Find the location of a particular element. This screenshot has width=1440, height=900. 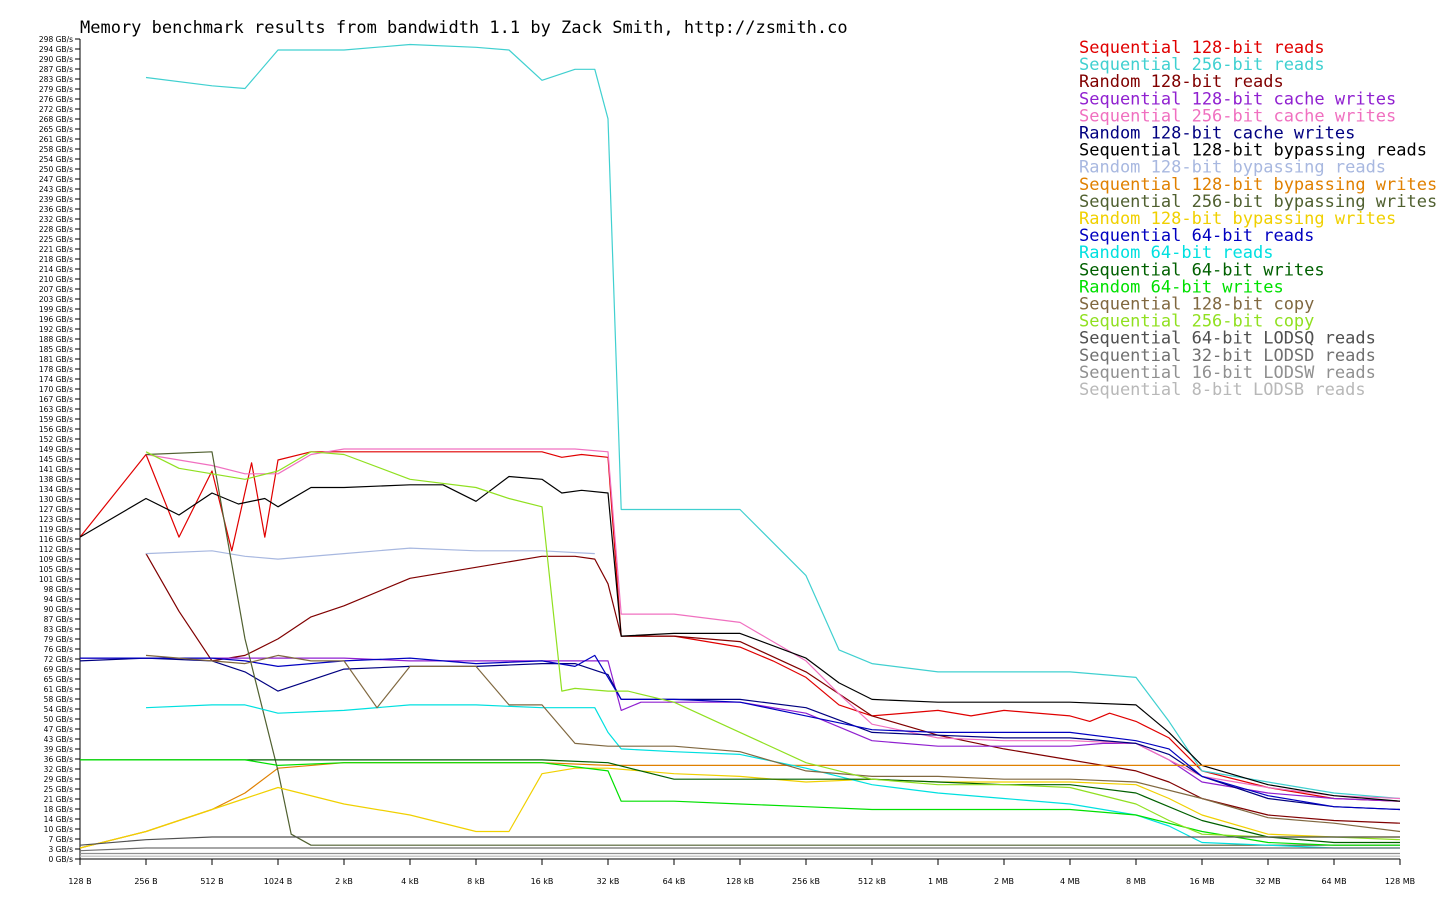

legend-entry: Sequential 64-bit writes is located at coordinates (1202, 270).